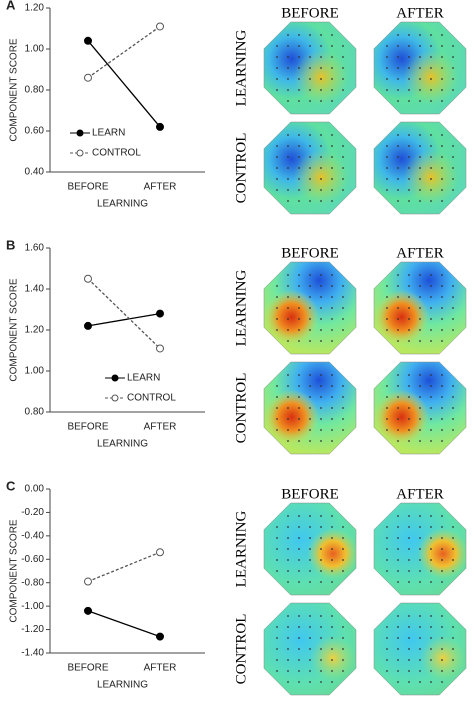  What do you see at coordinates (35, 489) in the screenshot?
I see `y-tick-label: 0.00` at bounding box center [35, 489].